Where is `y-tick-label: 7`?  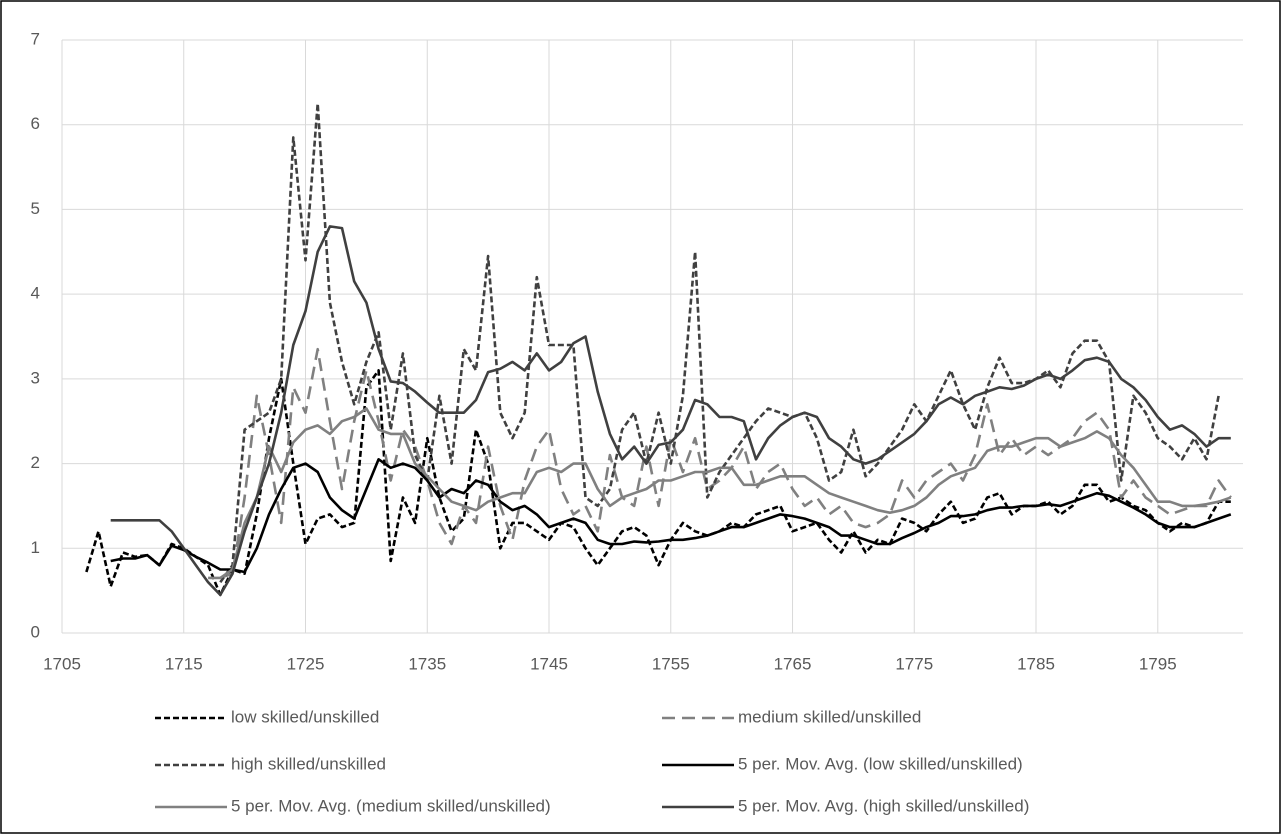
y-tick-label: 7 is located at coordinates (35, 38).